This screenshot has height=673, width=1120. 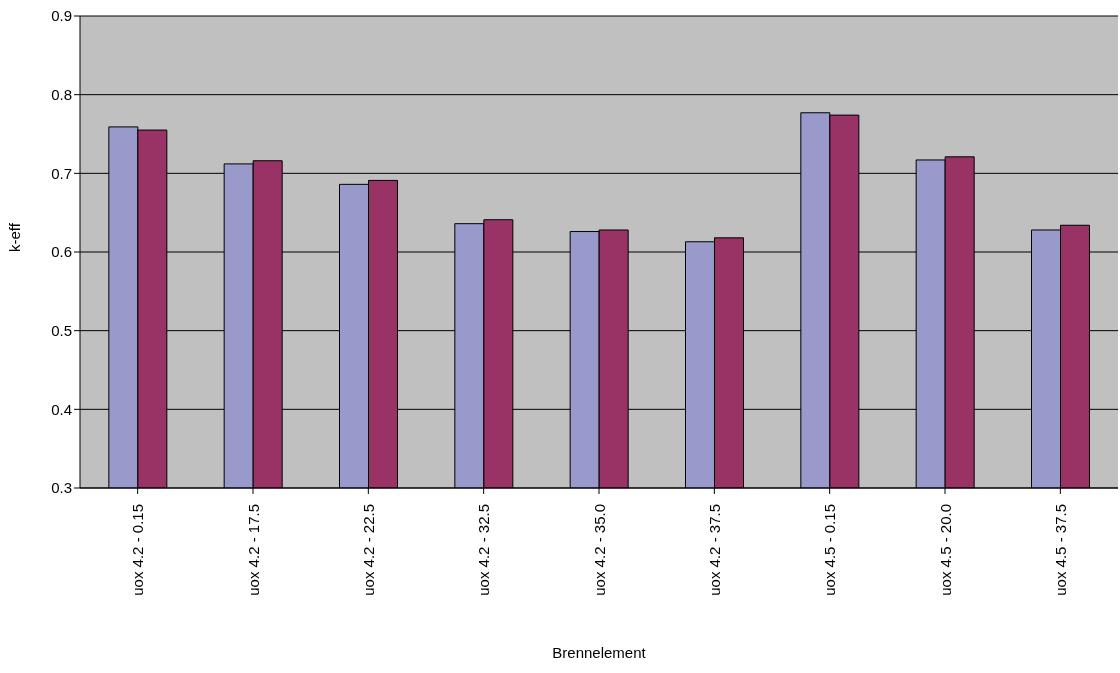 I want to click on y-axis-title: k-eff, so click(x=15, y=237).